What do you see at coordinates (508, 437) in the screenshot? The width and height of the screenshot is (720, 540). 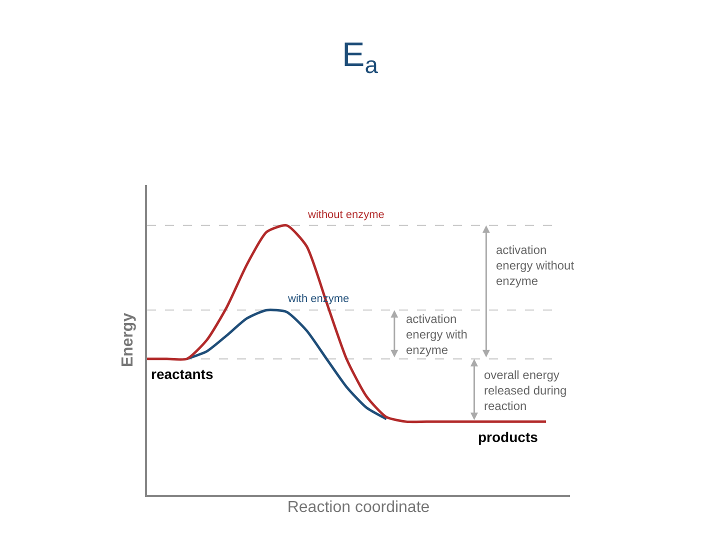 I see `annotation: products` at bounding box center [508, 437].